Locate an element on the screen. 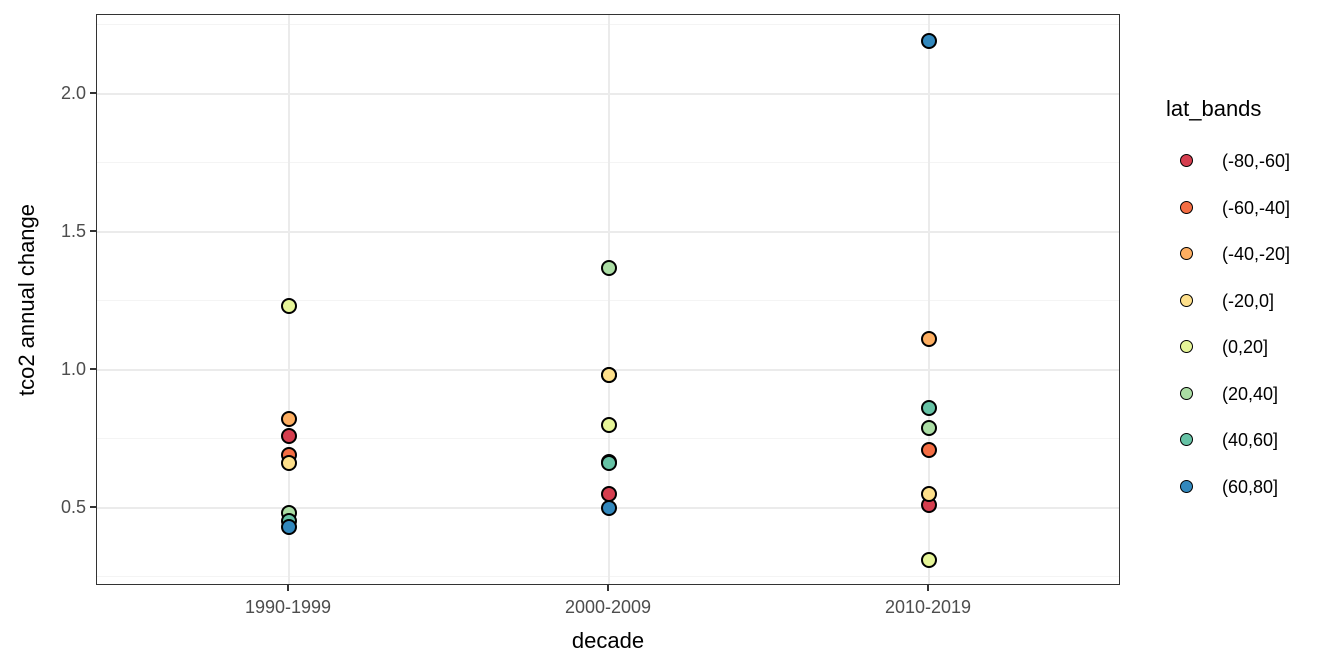 The height and width of the screenshot is (672, 1344). x-tick-label: 1990-1999 is located at coordinates (288, 607).